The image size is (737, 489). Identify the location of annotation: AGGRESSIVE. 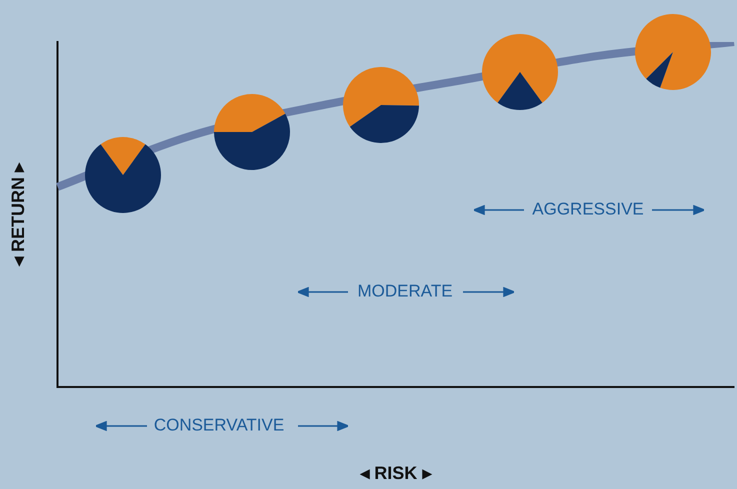
(588, 209).